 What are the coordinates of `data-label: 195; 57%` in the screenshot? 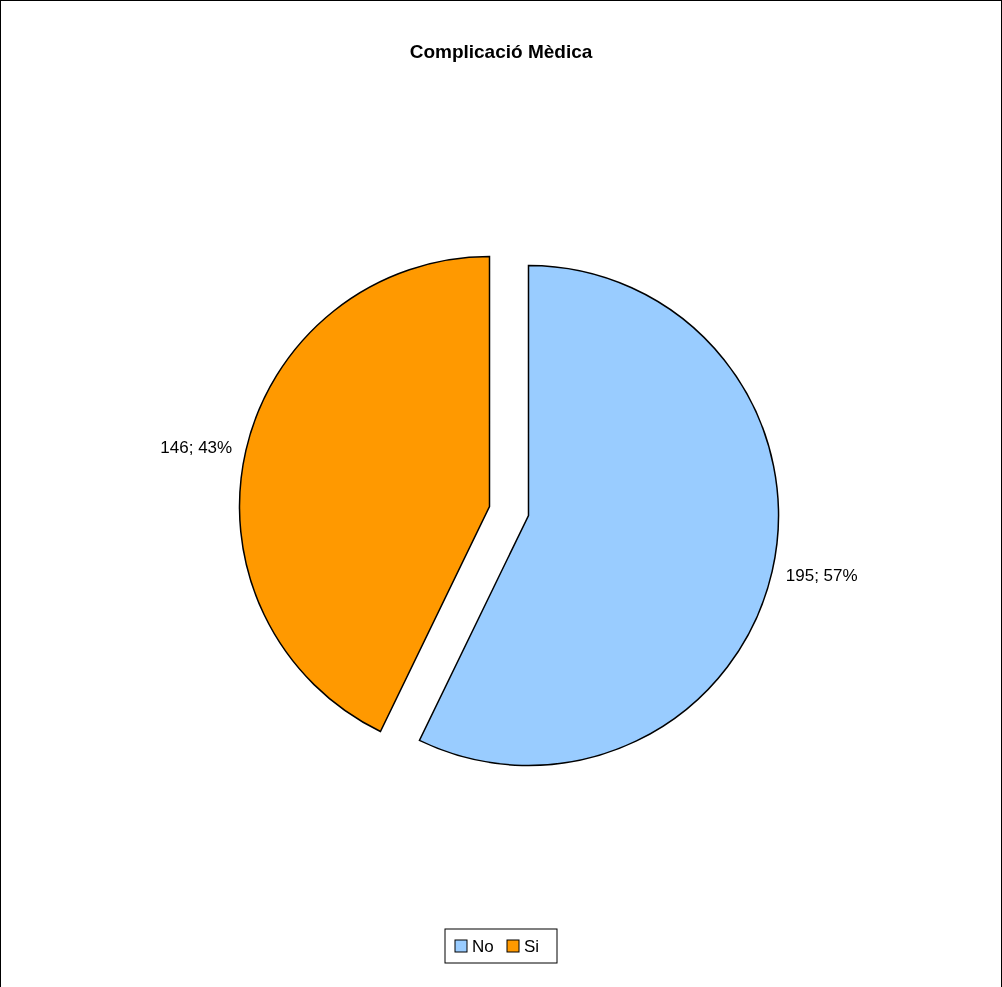 It's located at (821, 575).